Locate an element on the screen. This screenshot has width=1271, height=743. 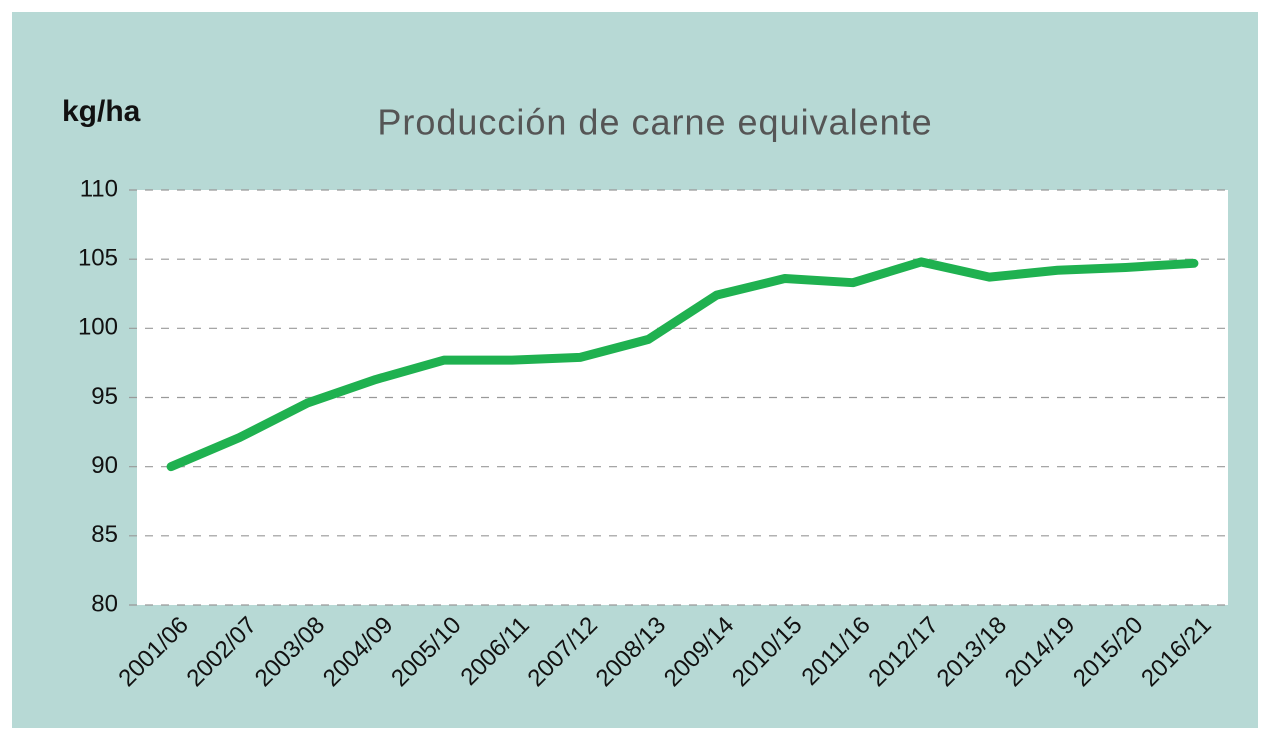
y-tick-label: 90 is located at coordinates (104, 465).